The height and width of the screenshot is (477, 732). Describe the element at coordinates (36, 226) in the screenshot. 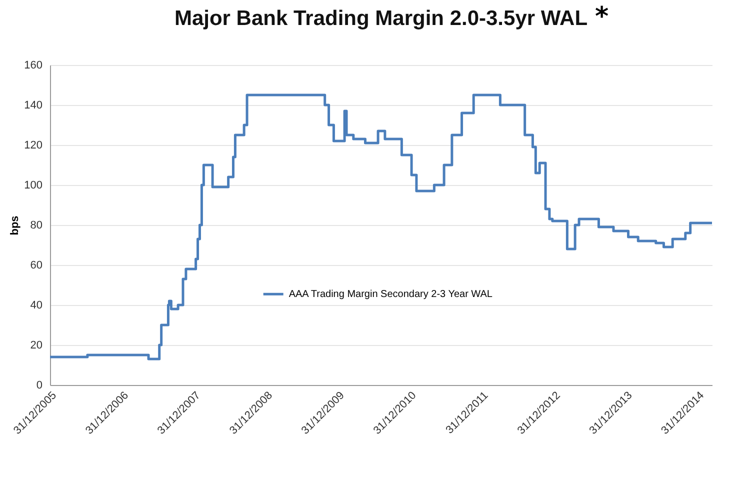

I see `y-tick-label: 80` at that location.